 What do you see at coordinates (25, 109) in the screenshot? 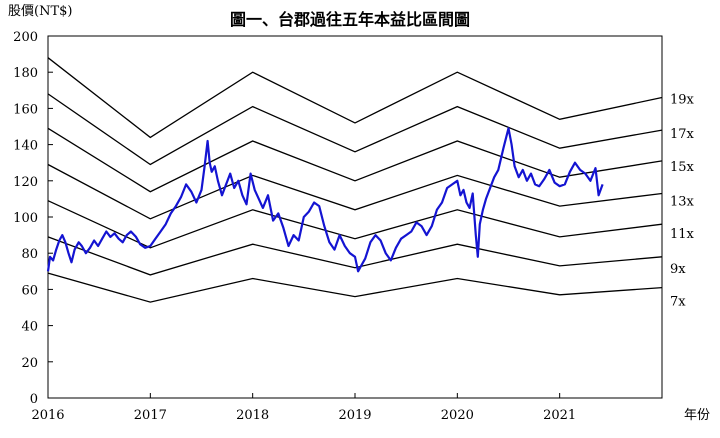
I see `y-tick-label: 160` at bounding box center [25, 109].